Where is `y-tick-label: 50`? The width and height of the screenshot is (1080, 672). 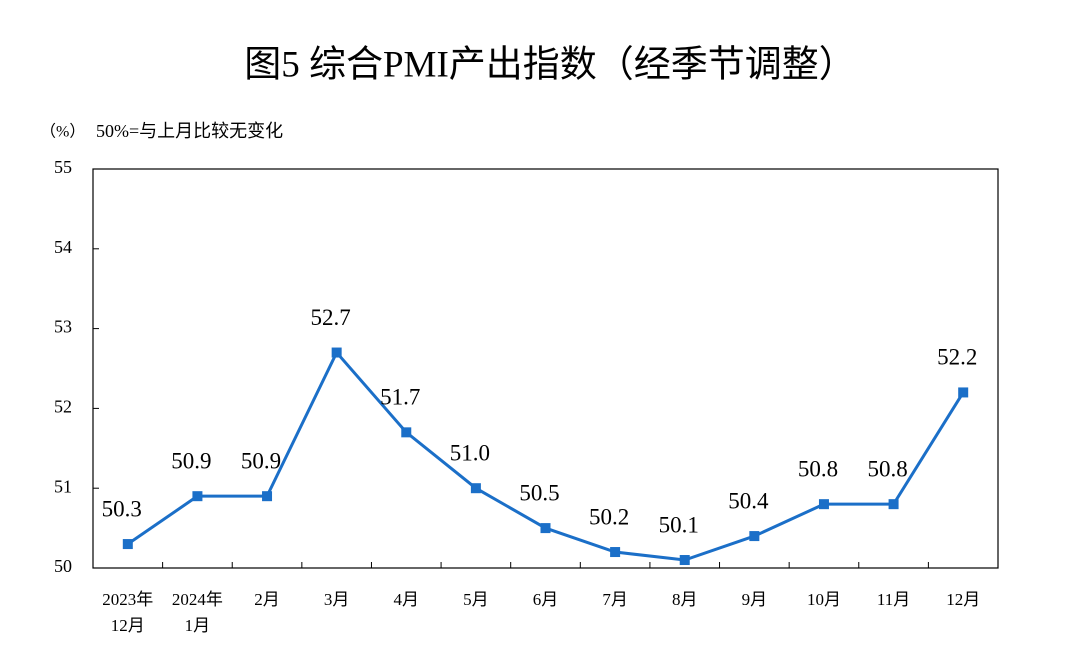 y-tick-label: 50 is located at coordinates (63, 566).